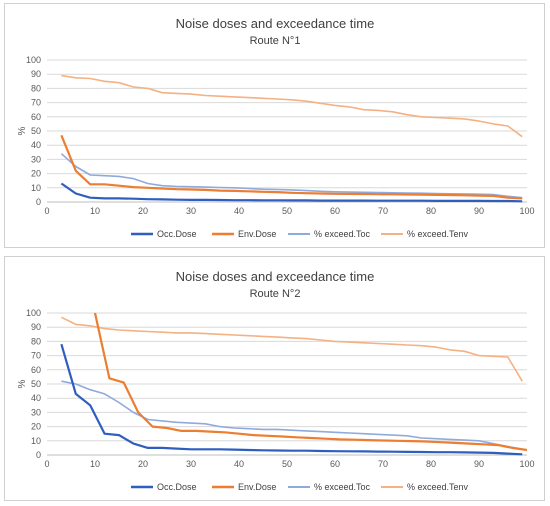 This screenshot has height=506, width=550. What do you see at coordinates (291, 192) in the screenshot?
I see `series-line-occ-dose` at bounding box center [291, 192].